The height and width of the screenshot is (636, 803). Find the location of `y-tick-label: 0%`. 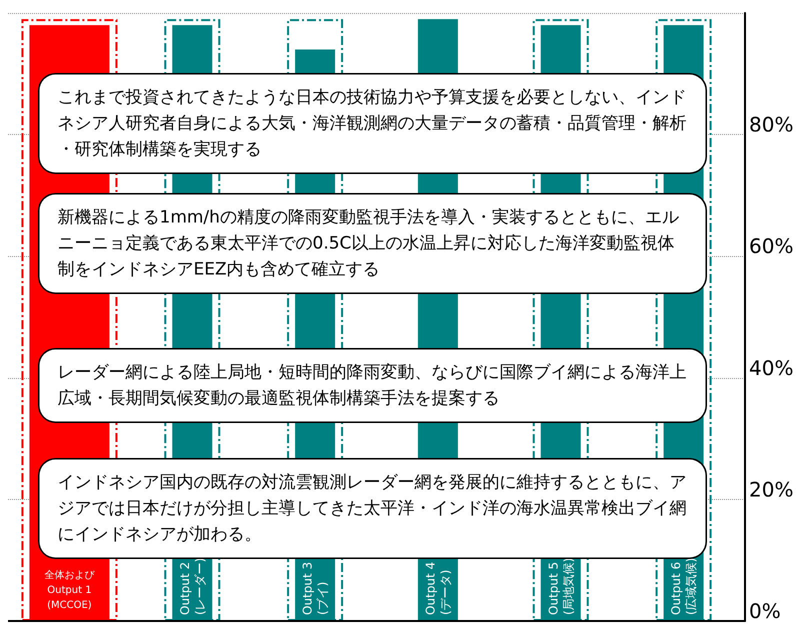

y-tick-label: 0% is located at coordinates (765, 611).